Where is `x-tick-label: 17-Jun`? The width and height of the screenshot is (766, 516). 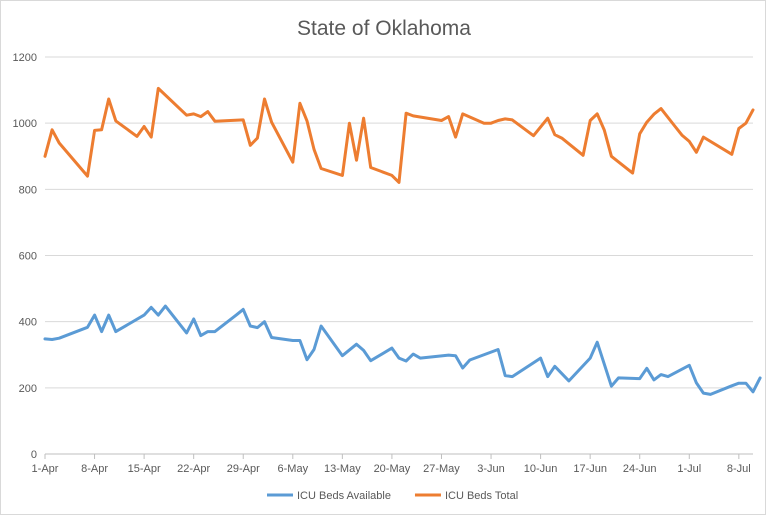
x-tick-label: 17-Jun is located at coordinates (590, 469).